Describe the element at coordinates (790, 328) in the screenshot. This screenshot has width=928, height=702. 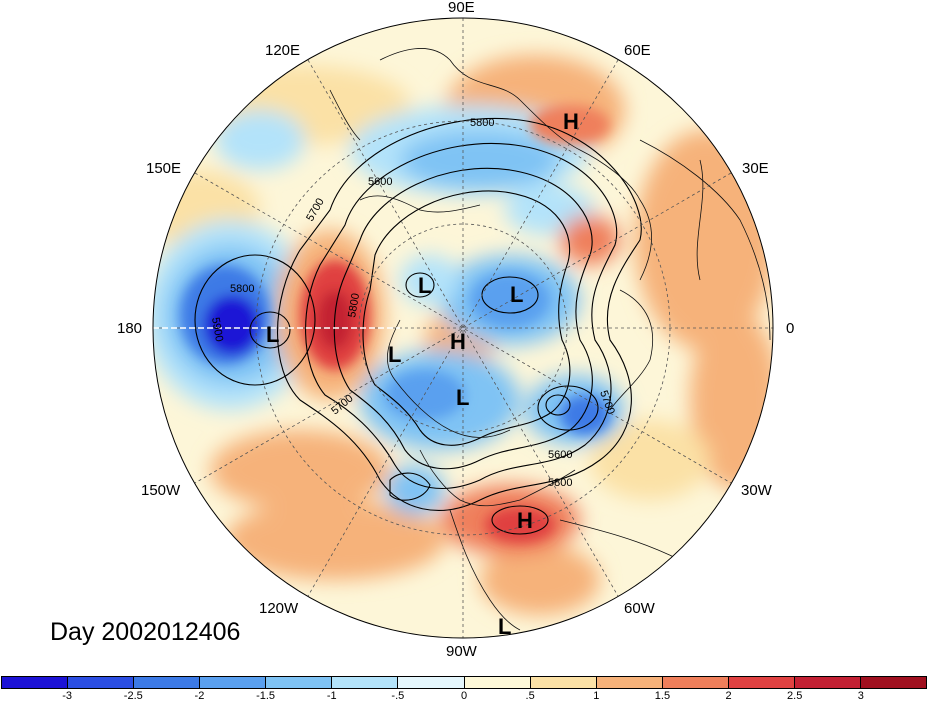
I see `lon-label-0: 0` at that location.